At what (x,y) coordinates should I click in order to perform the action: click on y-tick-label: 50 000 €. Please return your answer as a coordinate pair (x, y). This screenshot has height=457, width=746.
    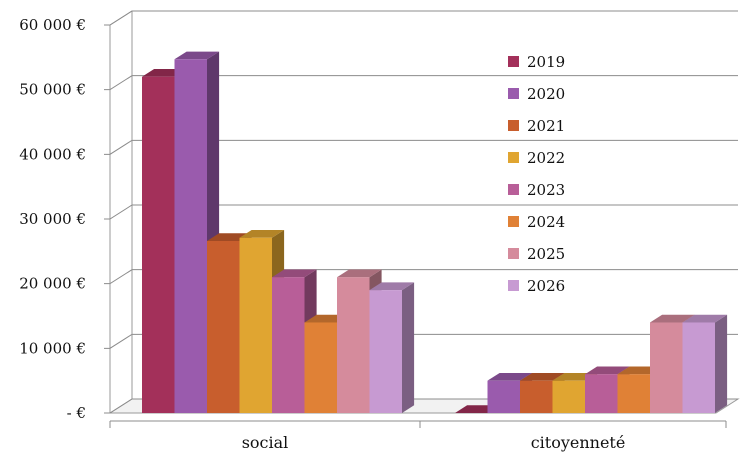
    Looking at the image, I should click on (52, 90).